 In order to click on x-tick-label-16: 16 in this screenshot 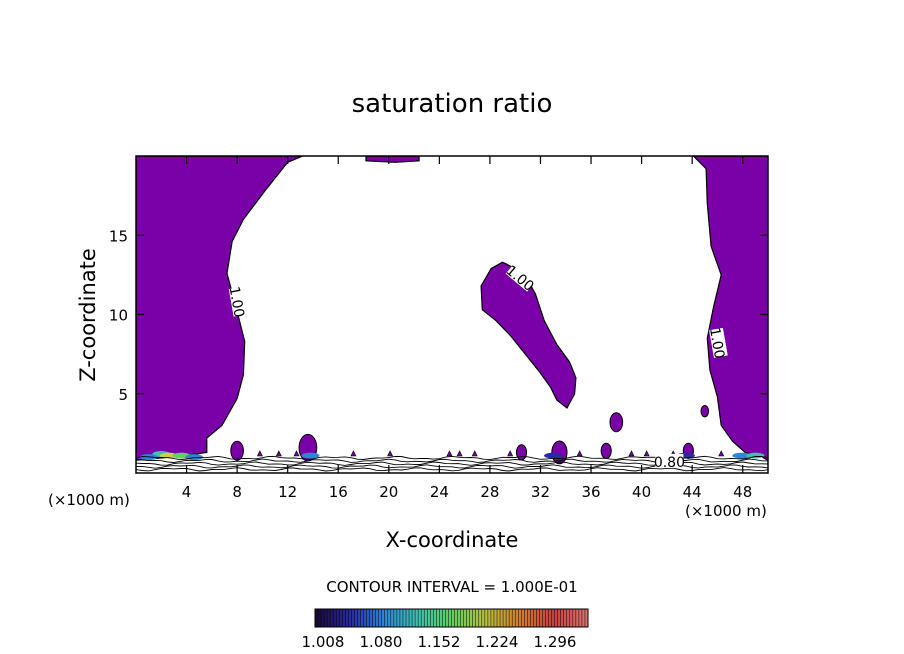, I will do `click(338, 492)`.